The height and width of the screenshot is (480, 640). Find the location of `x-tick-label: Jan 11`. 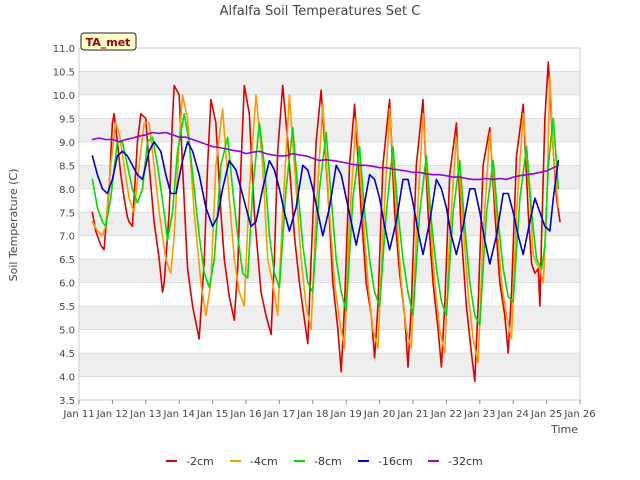

x-tick-label: Jan 11 is located at coordinates (78, 414).